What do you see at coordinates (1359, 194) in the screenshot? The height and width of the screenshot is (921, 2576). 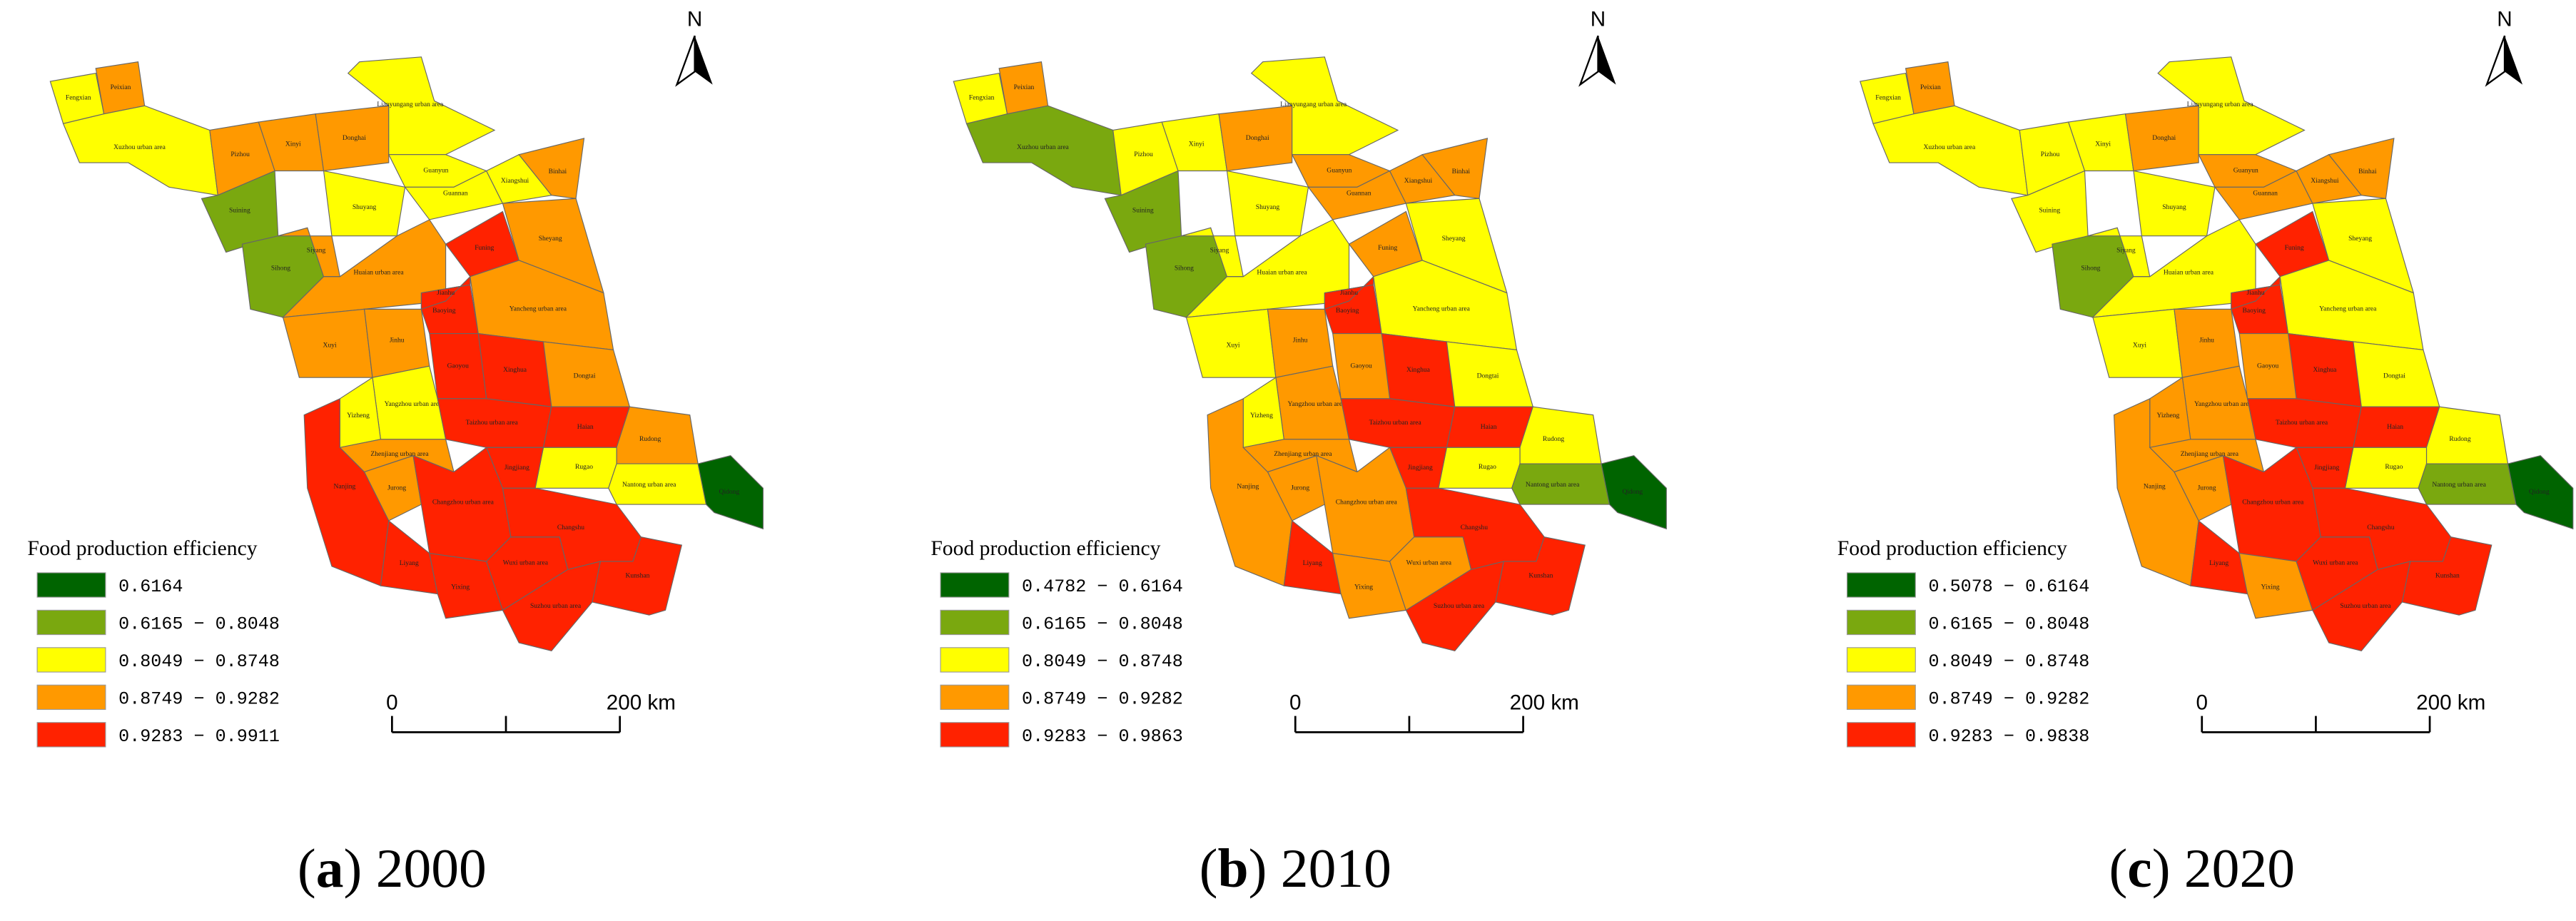 I see `region-label: Guannan` at bounding box center [1359, 194].